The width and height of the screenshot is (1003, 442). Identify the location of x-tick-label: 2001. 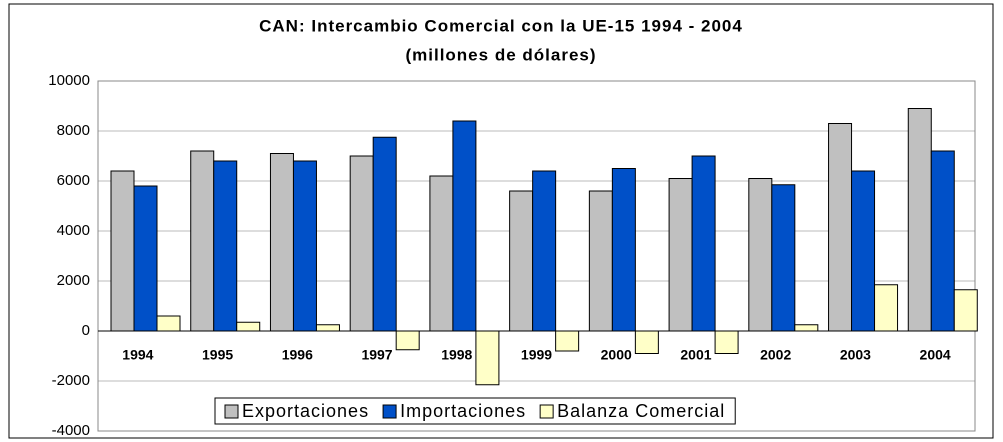
(695, 355).